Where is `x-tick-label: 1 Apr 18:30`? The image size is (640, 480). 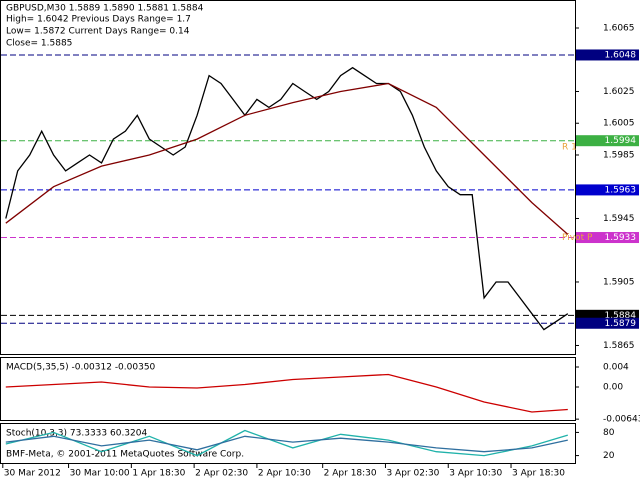
x-tick-label: 1 Apr 18:30 is located at coordinates (158, 474).